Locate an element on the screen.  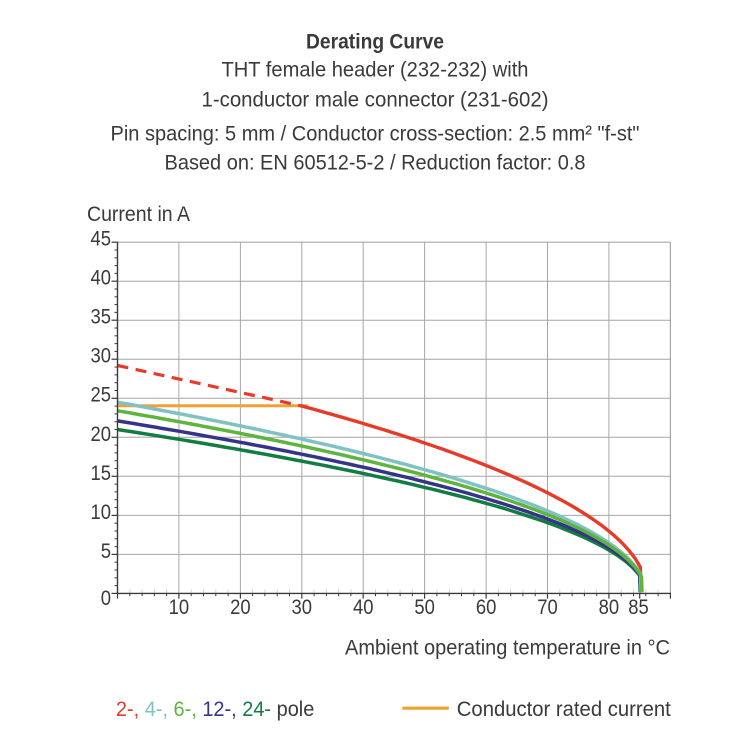
svg-text:Ambient operating temperature: Ambient operating temperature in °C is located at coordinates (507, 648).